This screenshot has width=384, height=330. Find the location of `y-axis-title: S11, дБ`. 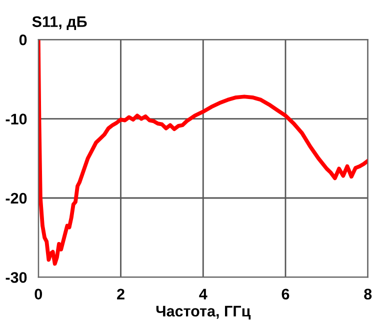

y-axis-title: S11, дБ is located at coordinates (59, 23).